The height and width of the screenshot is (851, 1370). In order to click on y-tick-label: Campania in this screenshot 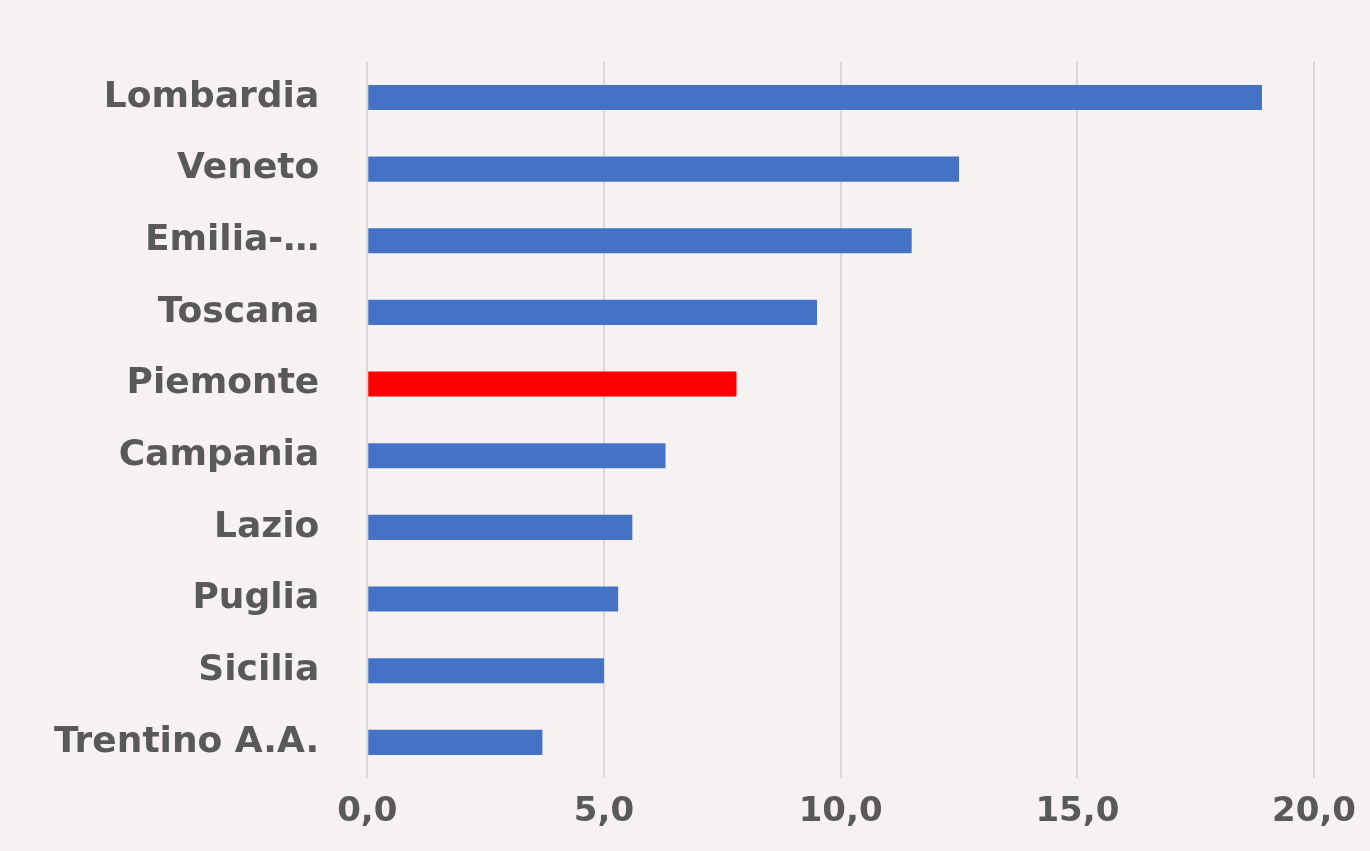, I will do `click(219, 453)`.